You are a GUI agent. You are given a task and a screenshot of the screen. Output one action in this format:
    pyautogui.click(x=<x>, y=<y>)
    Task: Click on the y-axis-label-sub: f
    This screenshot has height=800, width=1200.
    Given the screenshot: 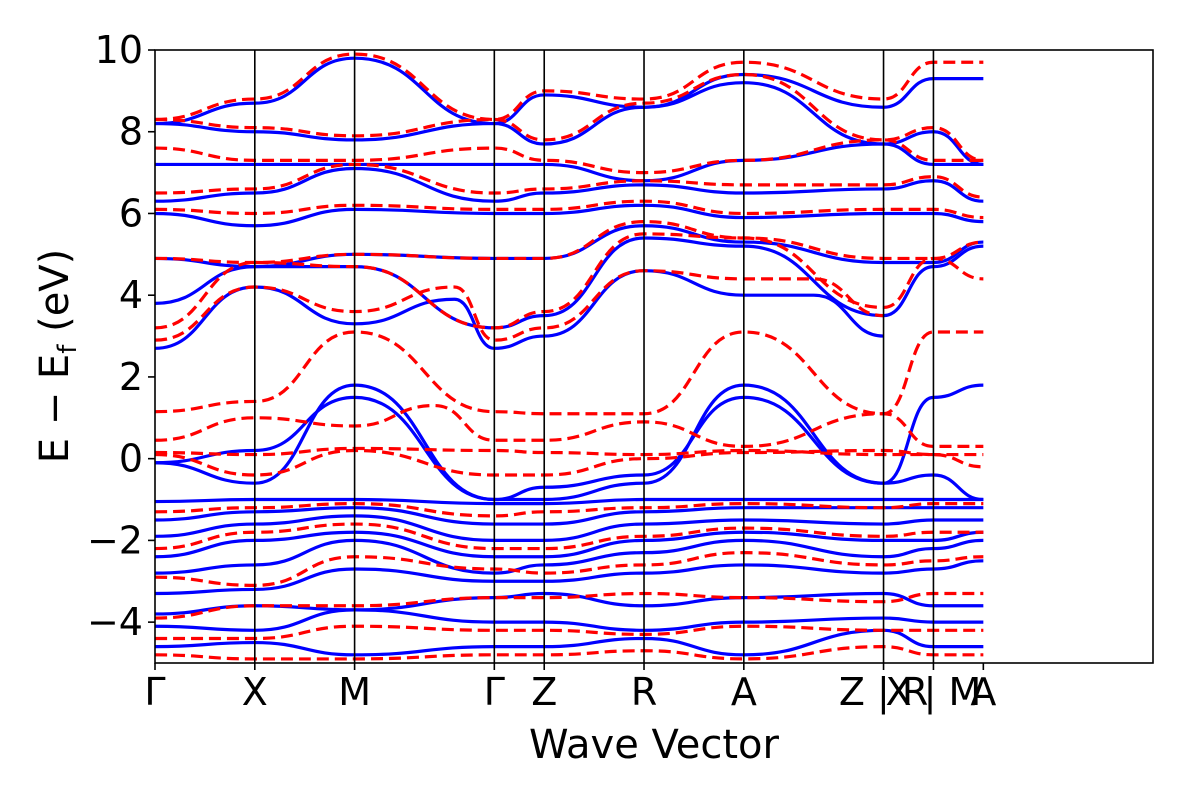 What is the action you would take?
    pyautogui.click(x=68, y=349)
    